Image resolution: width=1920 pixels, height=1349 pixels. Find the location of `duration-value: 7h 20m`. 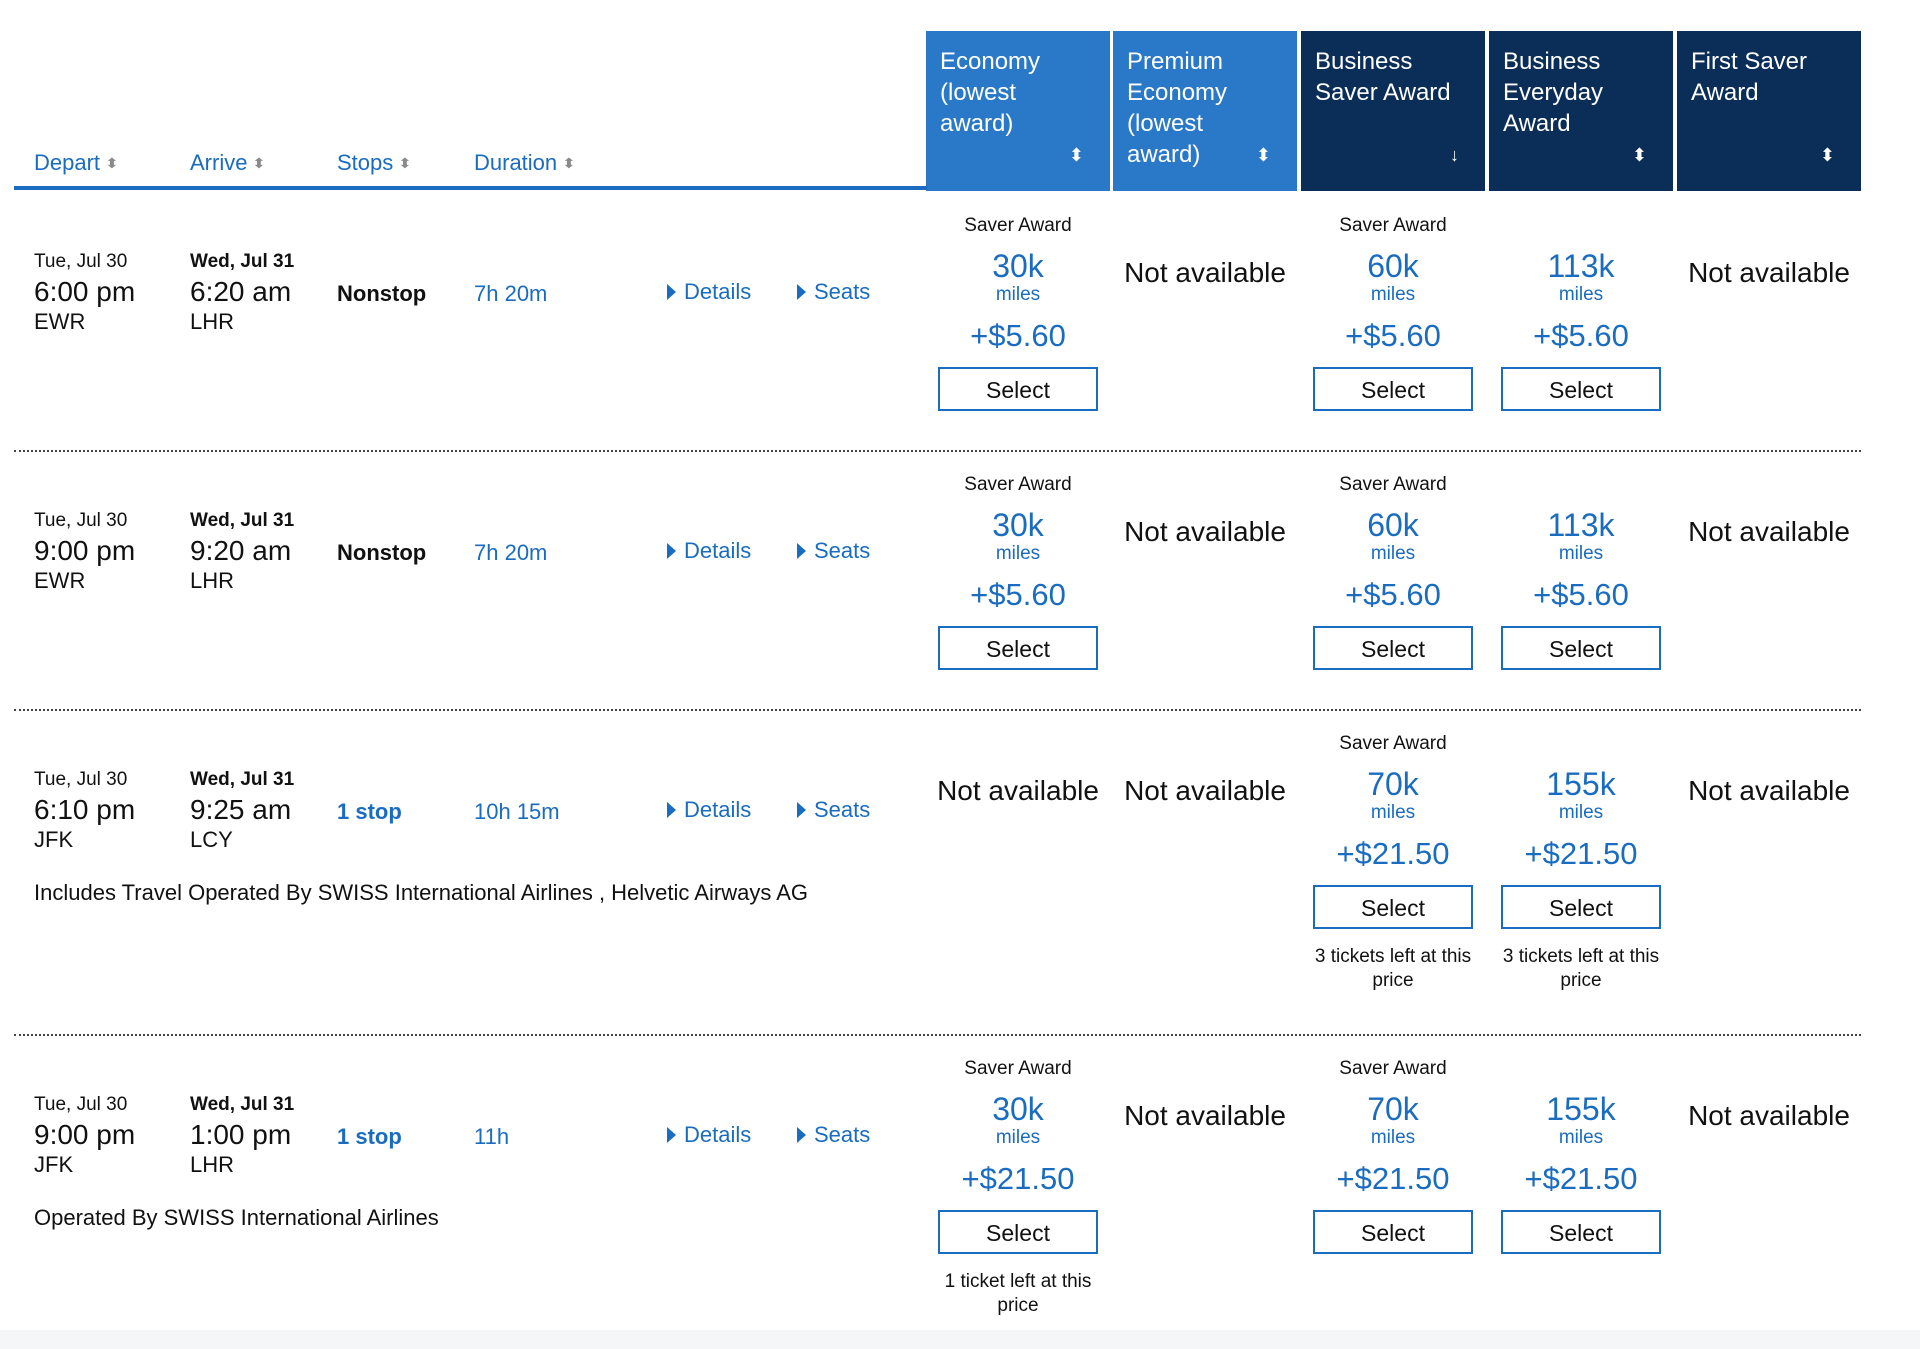

duration-value: 7h 20m is located at coordinates (511, 293).